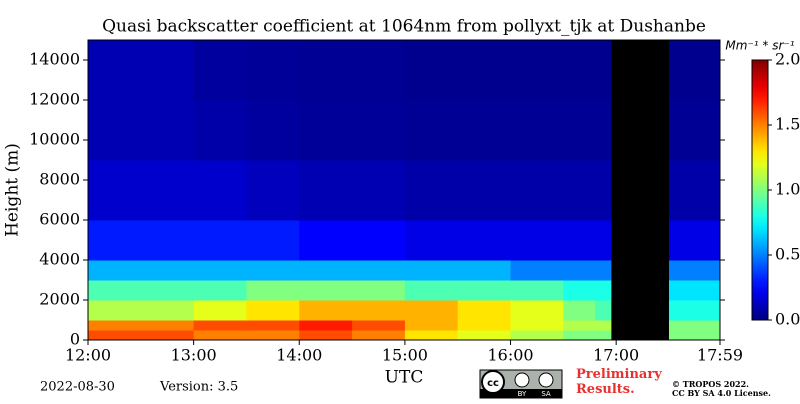 Image resolution: width=800 pixels, height=404 pixels. Describe the element at coordinates (546, 394) in the screenshot. I see `badge-sa: SA` at that location.